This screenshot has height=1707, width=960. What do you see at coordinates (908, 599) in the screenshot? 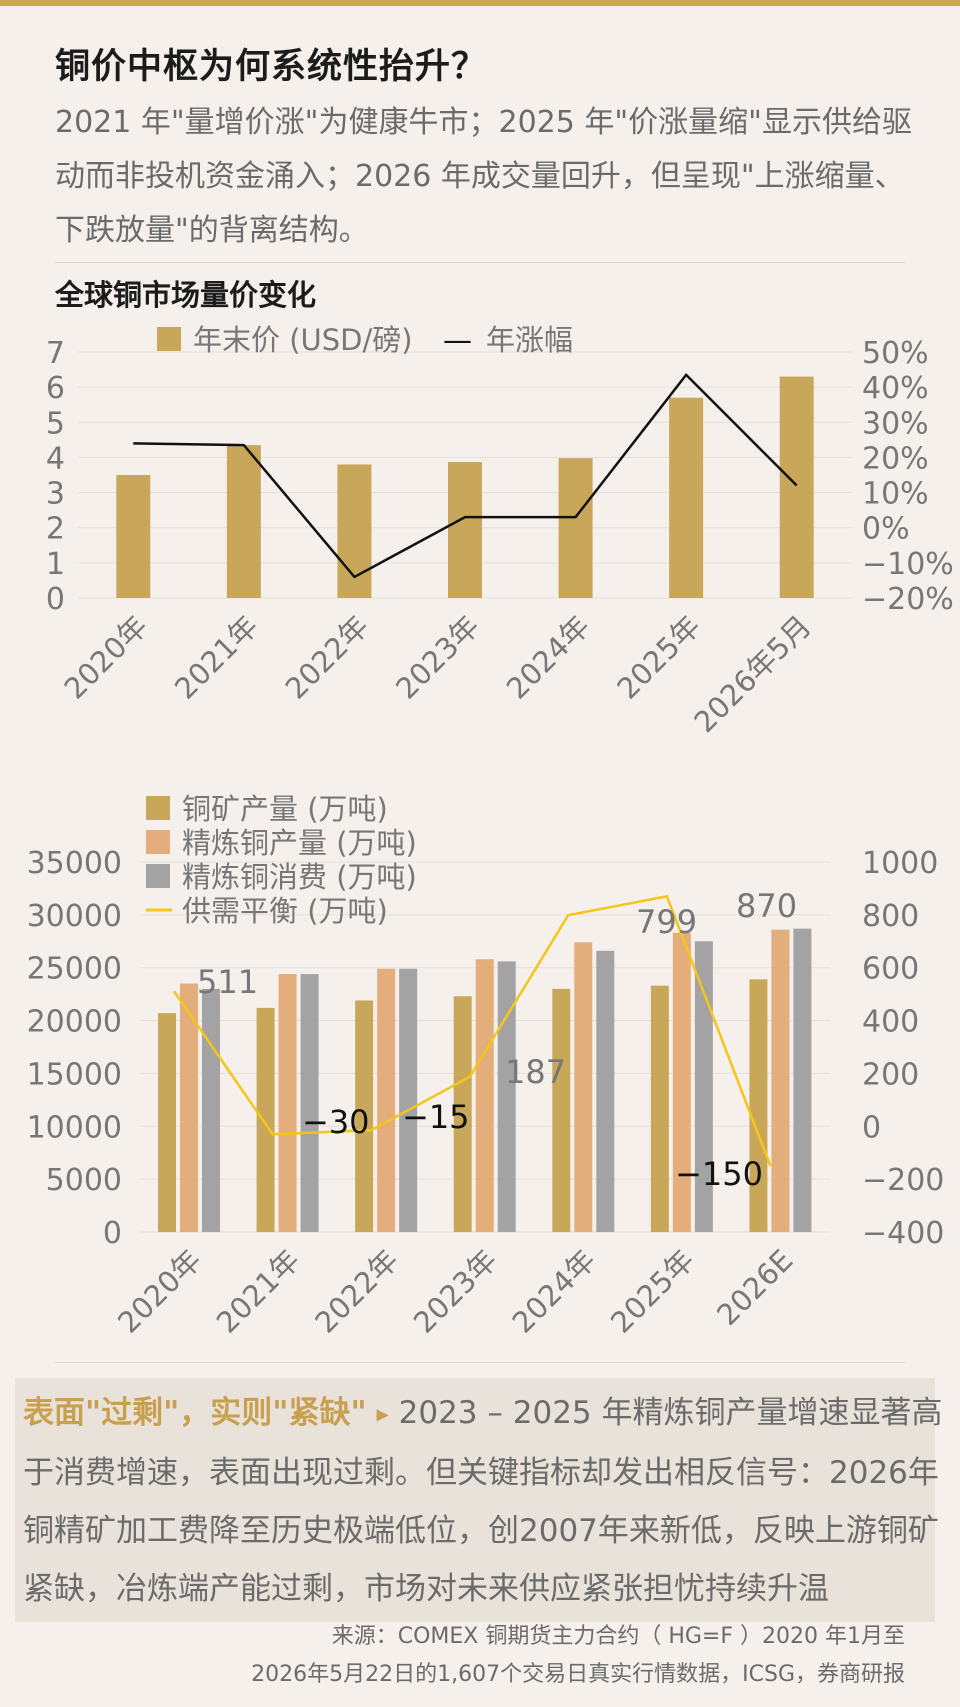
I see `y2-tick-label: −20%` at bounding box center [908, 599].